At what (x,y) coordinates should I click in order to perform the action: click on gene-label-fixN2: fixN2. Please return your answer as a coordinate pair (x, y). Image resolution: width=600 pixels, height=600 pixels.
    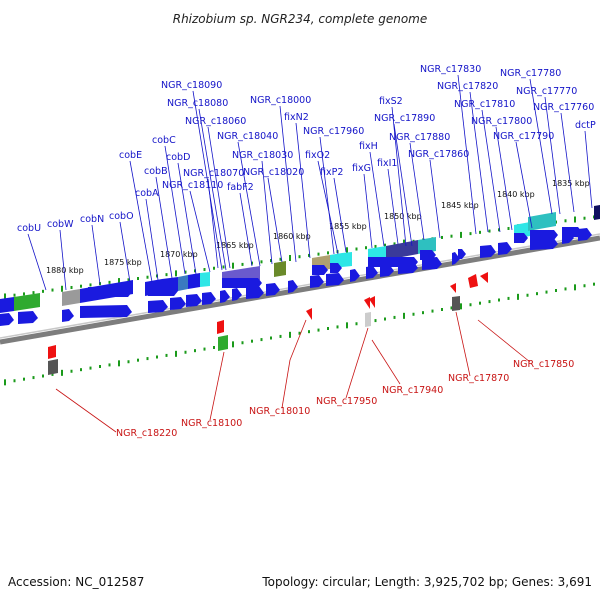
    Looking at the image, I should click on (296, 117).